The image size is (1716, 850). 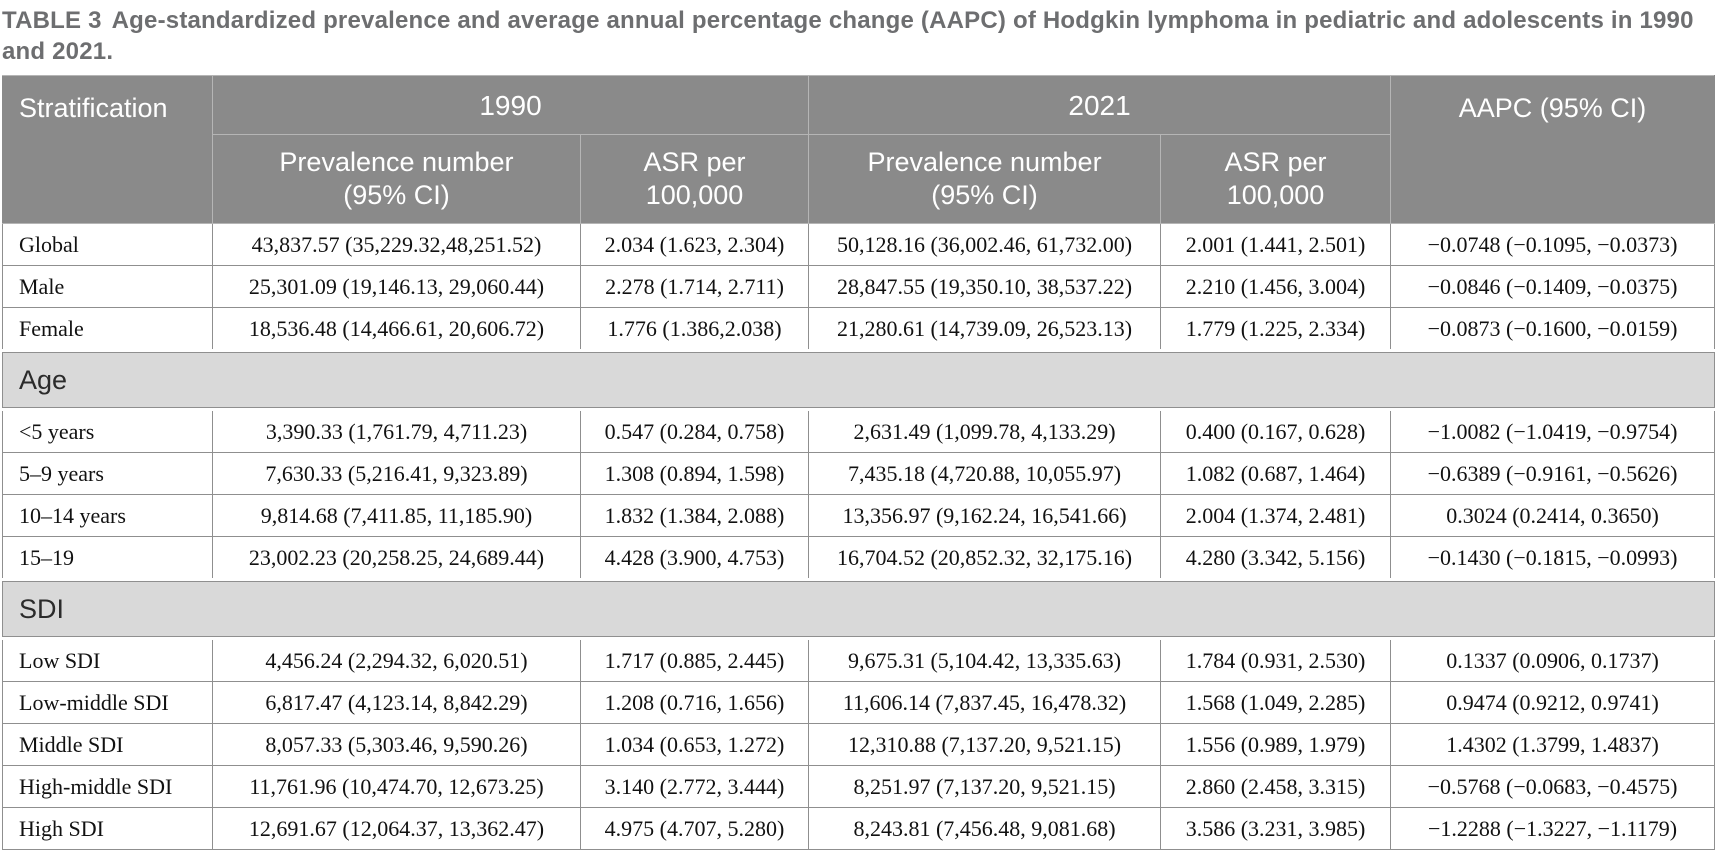 What do you see at coordinates (1553, 431) in the screenshot?
I see `data-cell: −1.0082 (−1.0419, −0.9754)` at bounding box center [1553, 431].